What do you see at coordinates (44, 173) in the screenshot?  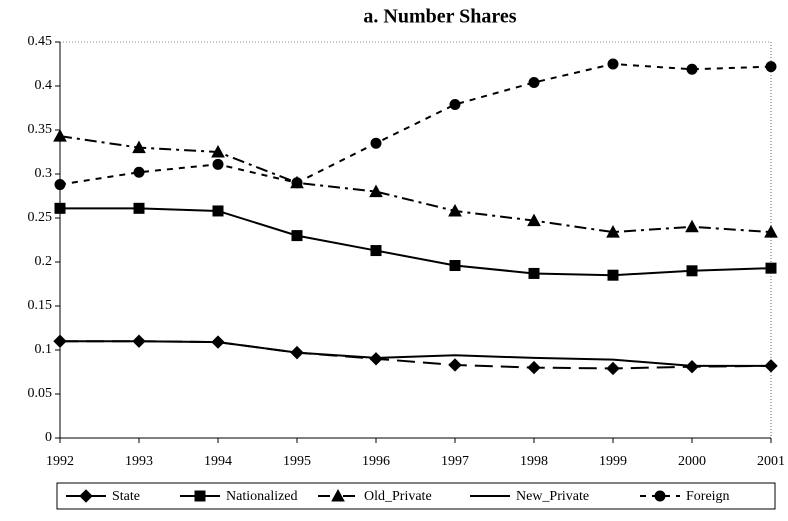 I see `y-tick-label: 0.3` at bounding box center [44, 173].